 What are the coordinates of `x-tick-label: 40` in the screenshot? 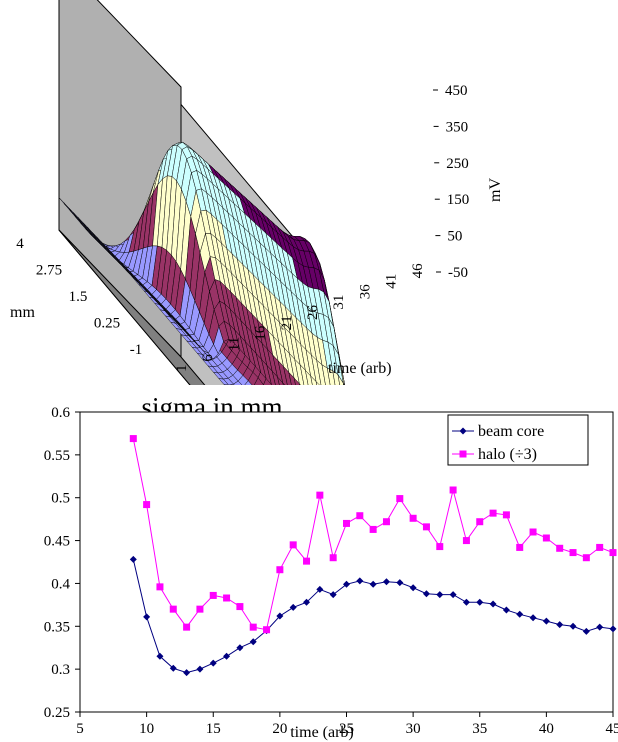 It's located at (546, 729).